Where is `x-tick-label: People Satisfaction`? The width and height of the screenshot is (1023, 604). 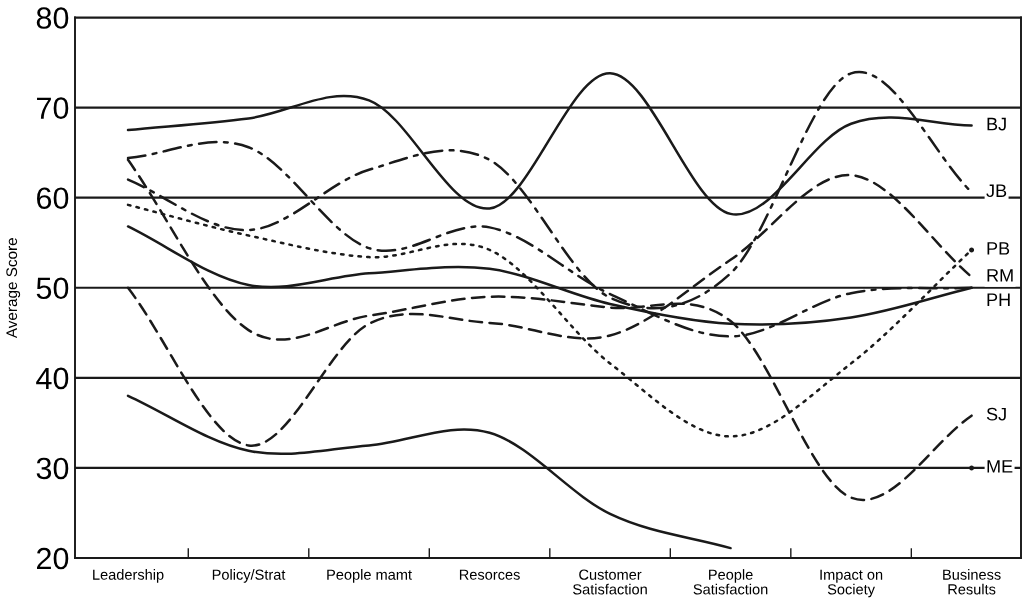 x-tick-label: People Satisfaction is located at coordinates (730, 582).